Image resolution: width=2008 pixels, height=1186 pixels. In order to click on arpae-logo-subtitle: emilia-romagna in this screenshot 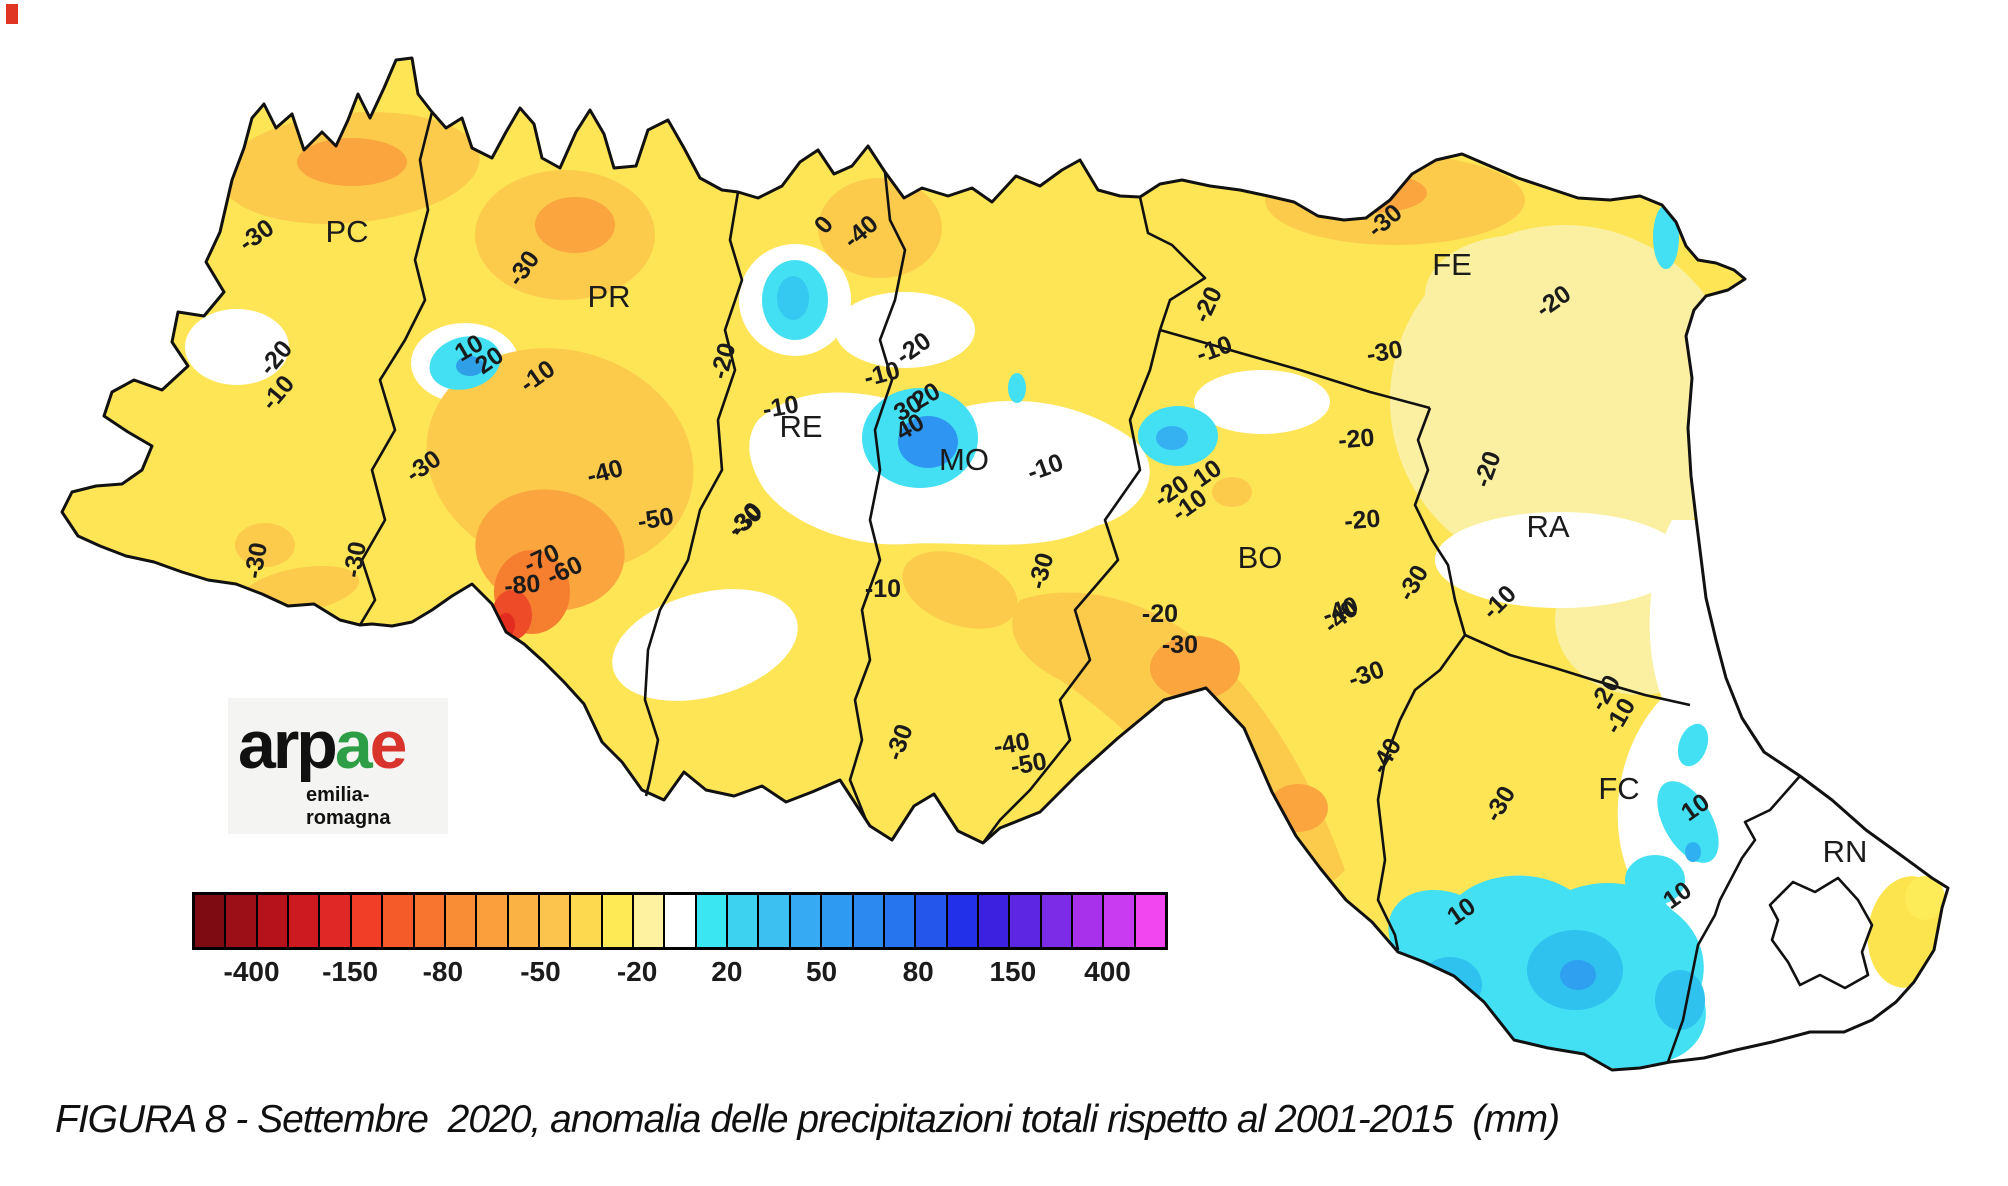, I will do `click(348, 806)`.